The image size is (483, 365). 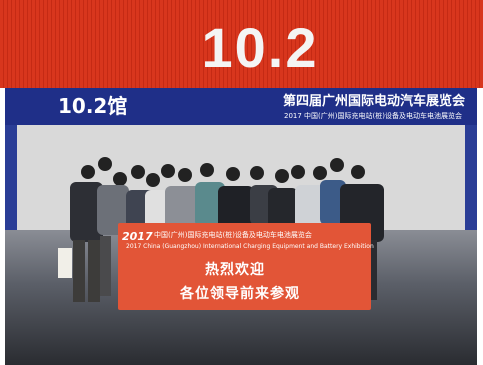 I want to click on banner-welcome-line: 热烈欢迎, so click(x=235, y=270).